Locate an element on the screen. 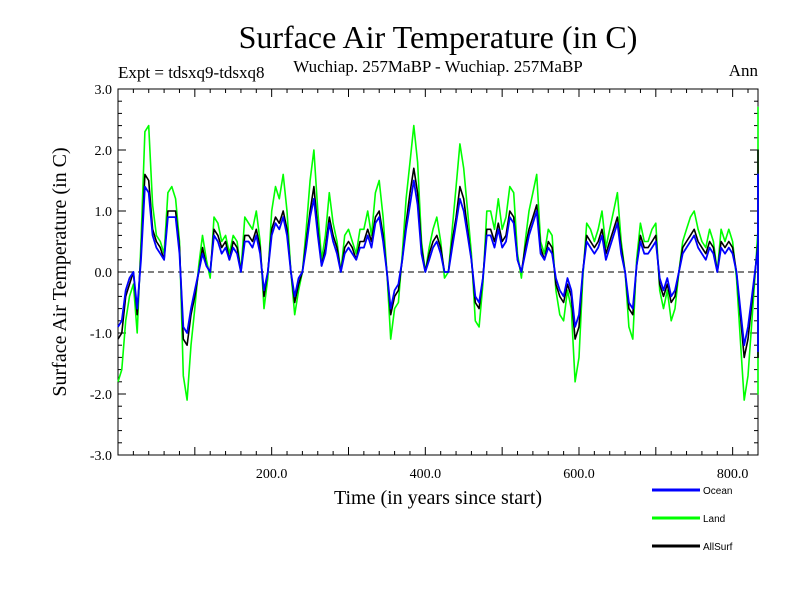 The height and width of the screenshot is (600, 800). y-tick-label: -1.0 is located at coordinates (101, 334).